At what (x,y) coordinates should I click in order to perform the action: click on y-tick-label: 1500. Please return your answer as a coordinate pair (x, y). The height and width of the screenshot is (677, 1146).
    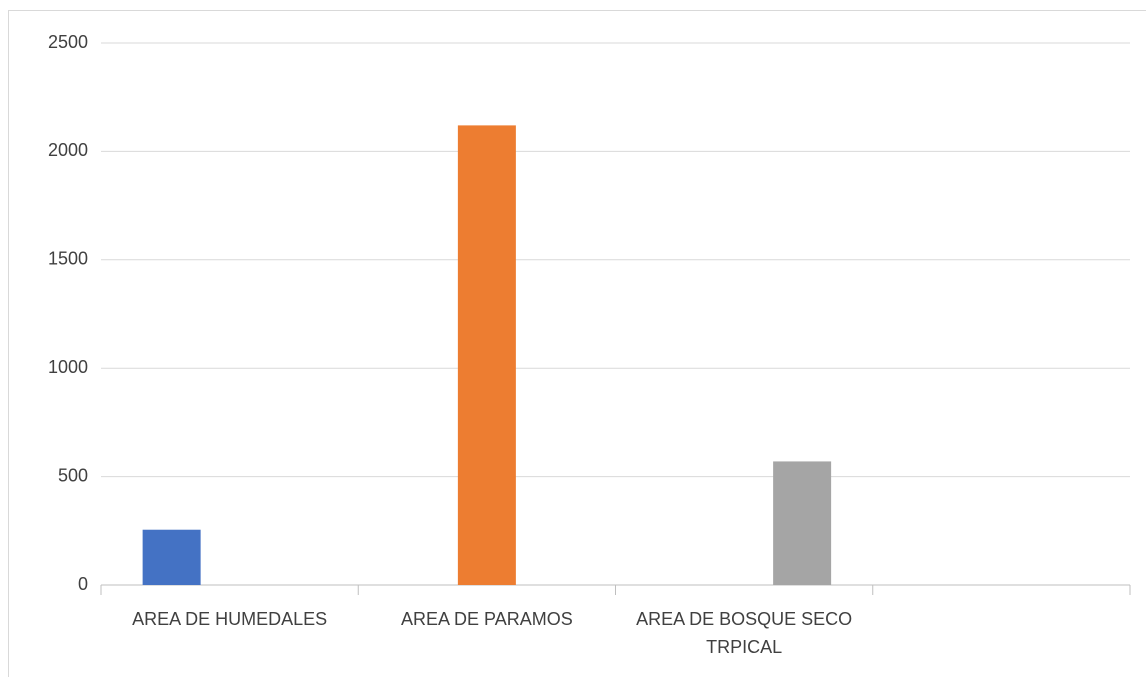
    Looking at the image, I should click on (68, 259).